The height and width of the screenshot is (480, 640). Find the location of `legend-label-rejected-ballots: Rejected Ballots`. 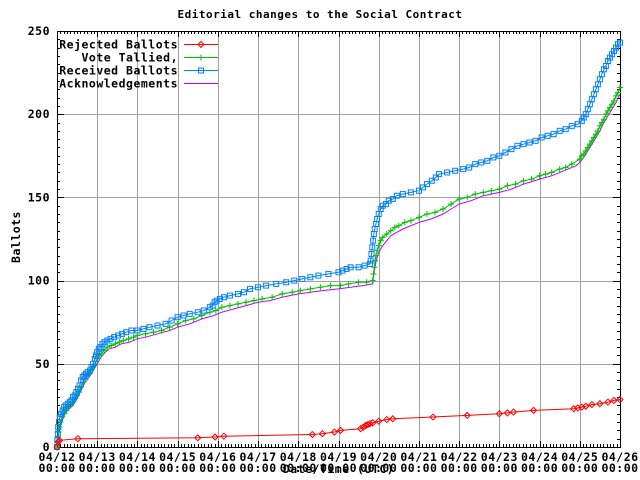

legend-label-rejected-ballots: Rejected Ballots is located at coordinates (118, 45).